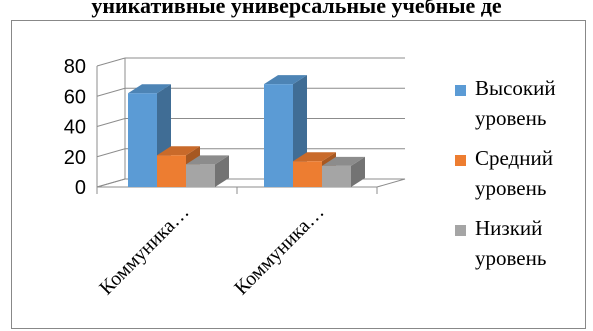 The height and width of the screenshot is (331, 593). What do you see at coordinates (75, 158) in the screenshot?
I see `y-tick-label-1: 20` at bounding box center [75, 158].